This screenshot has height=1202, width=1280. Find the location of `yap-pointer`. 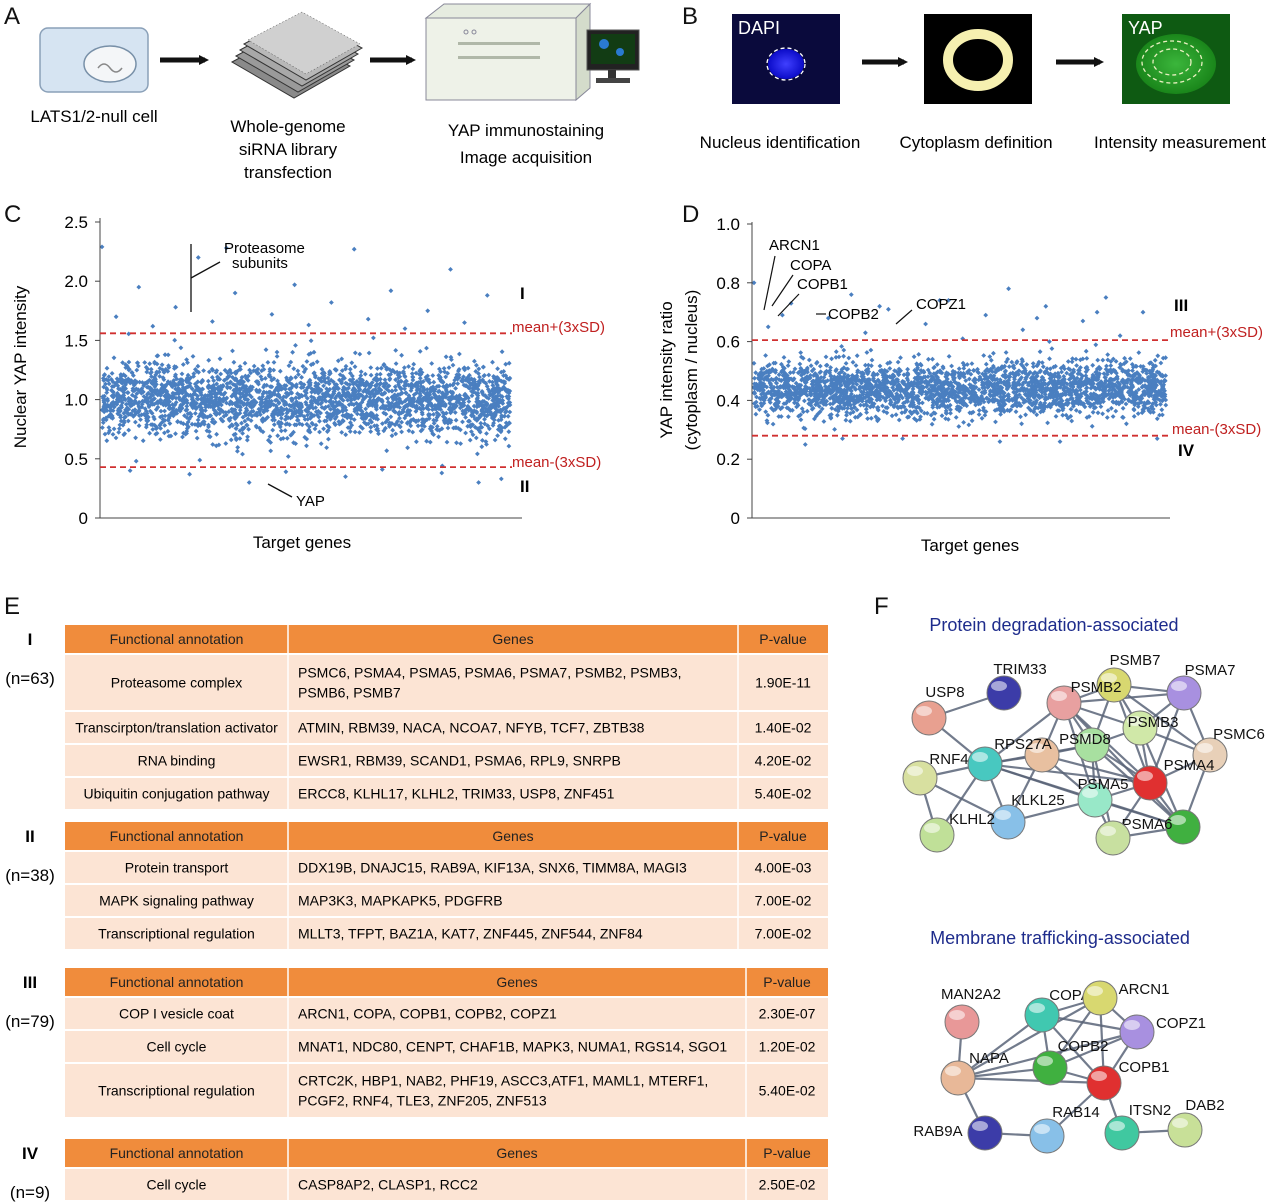

yap-pointer is located at coordinates (280, 490).